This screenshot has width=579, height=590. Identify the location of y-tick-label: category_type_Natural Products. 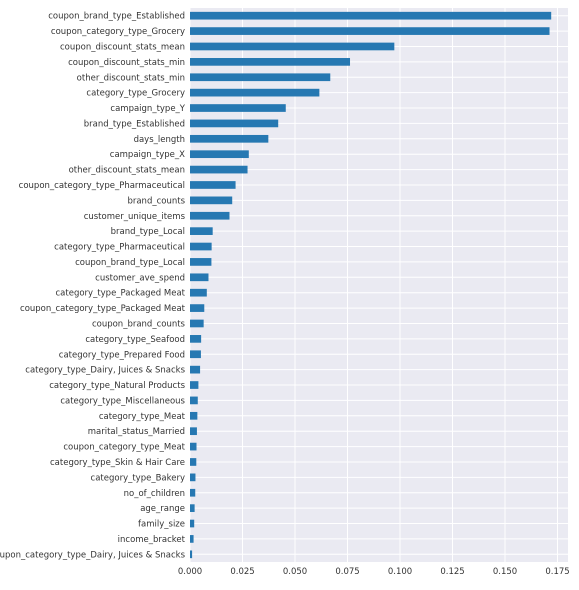
(117, 386).